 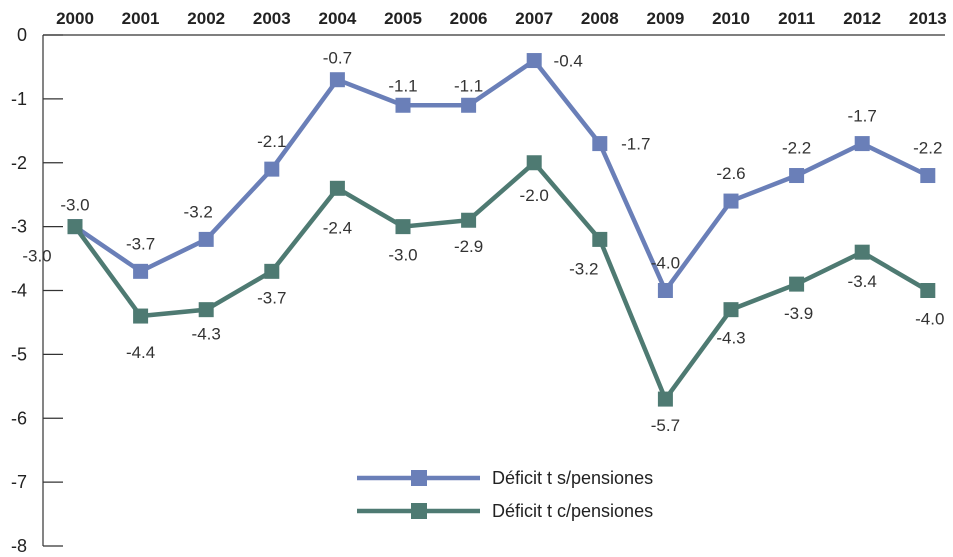 I want to click on data-label: -3.4, so click(x=862, y=281).